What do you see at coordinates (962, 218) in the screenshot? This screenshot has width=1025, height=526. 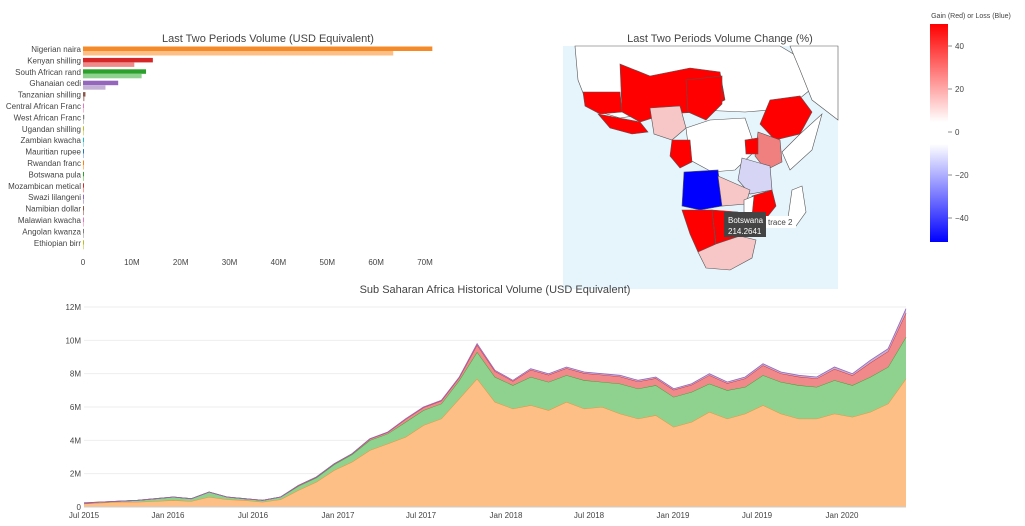 I see `colorbar-tick-label: −40` at bounding box center [962, 218].